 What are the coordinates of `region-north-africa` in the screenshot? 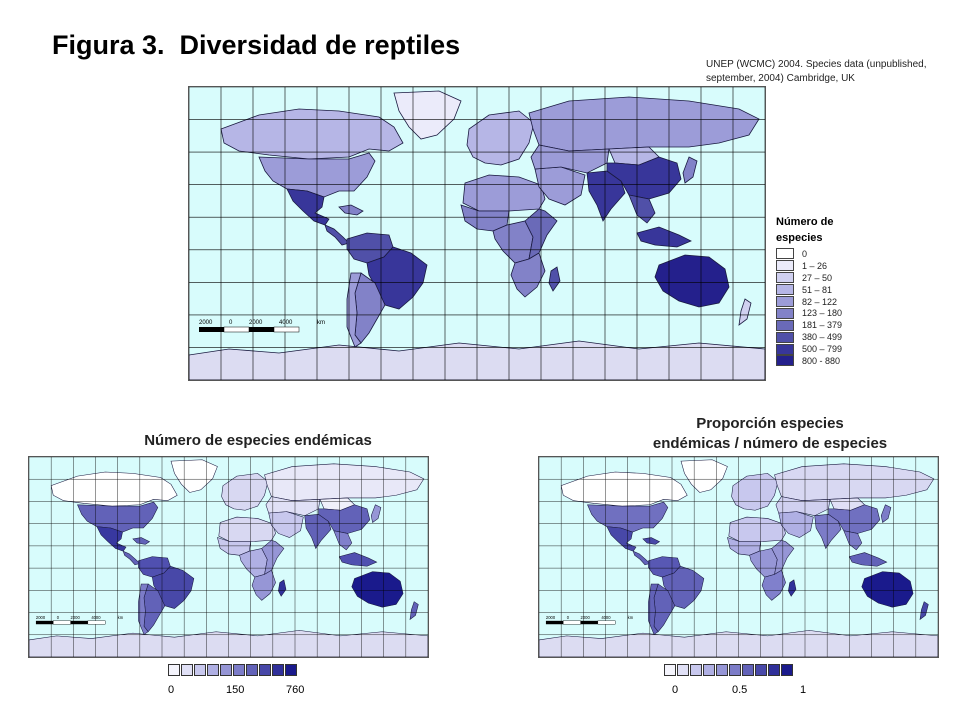 It's located at (247, 529).